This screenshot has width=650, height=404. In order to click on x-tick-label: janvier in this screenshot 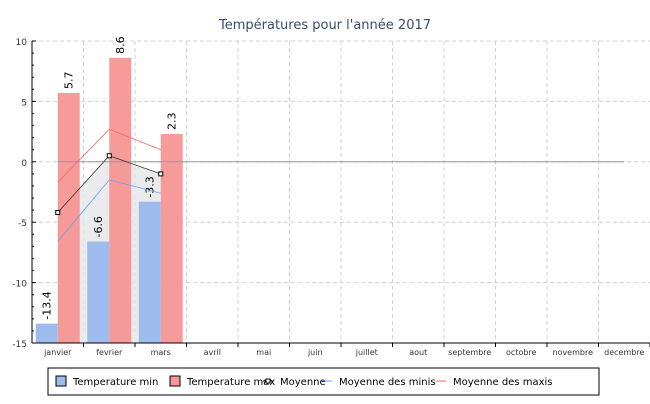, I will do `click(57, 352)`.